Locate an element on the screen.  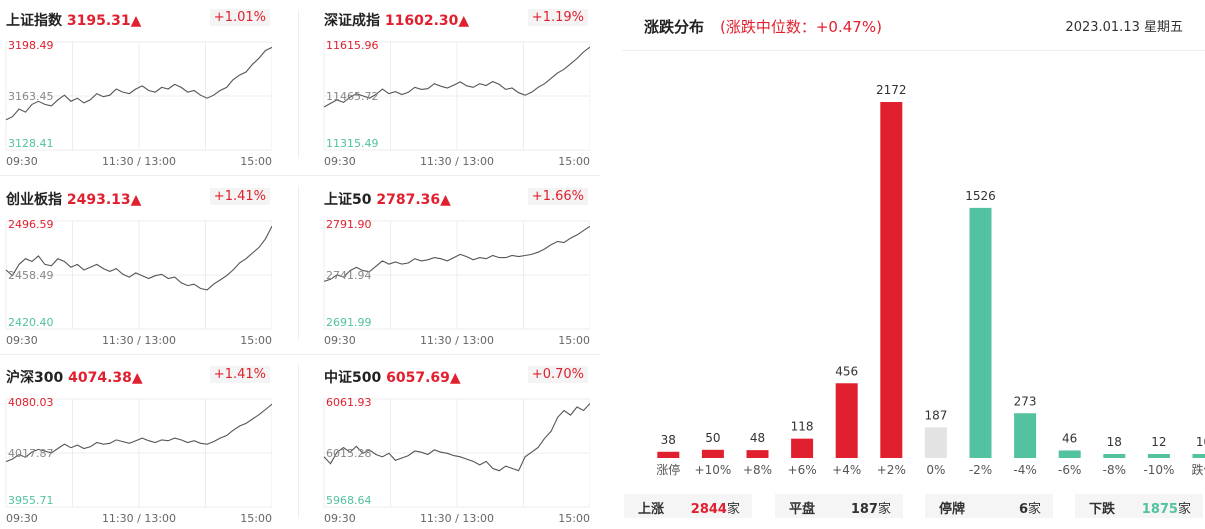
y-tick-label: 6061.93 is located at coordinates (349, 402).